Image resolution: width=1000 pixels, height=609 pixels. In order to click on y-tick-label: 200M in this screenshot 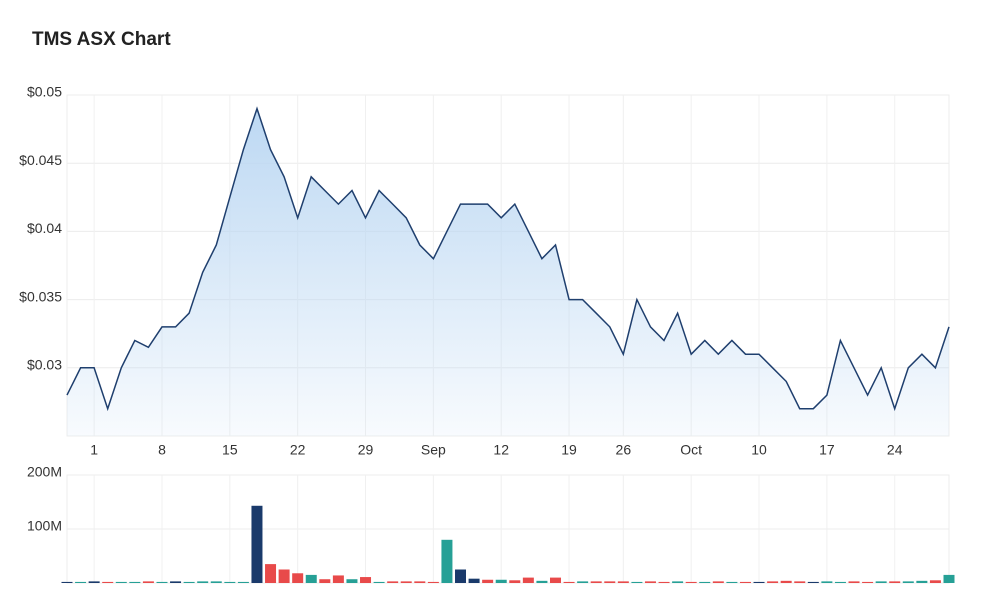, I will do `click(44, 472)`.